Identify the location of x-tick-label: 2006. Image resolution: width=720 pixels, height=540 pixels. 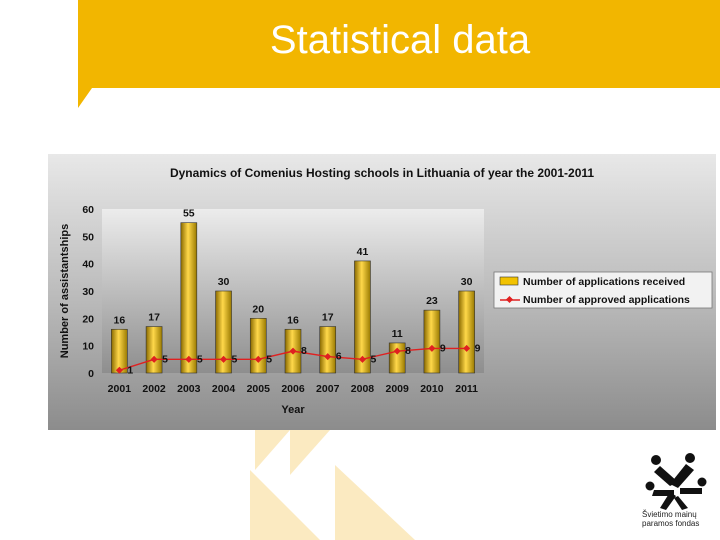
(293, 389).